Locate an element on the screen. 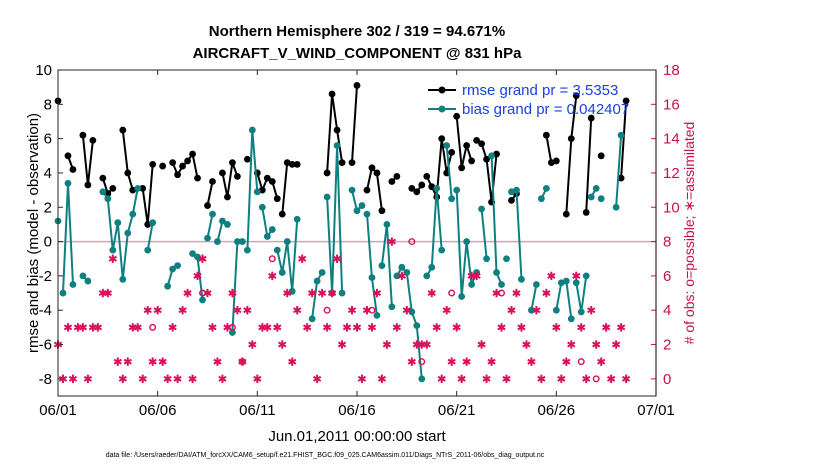 This screenshot has height=470, width=830. y-left-axis-ticks: 10 8 6 4 2 0 -2 -4 -6 -8 is located at coordinates (49, 225).